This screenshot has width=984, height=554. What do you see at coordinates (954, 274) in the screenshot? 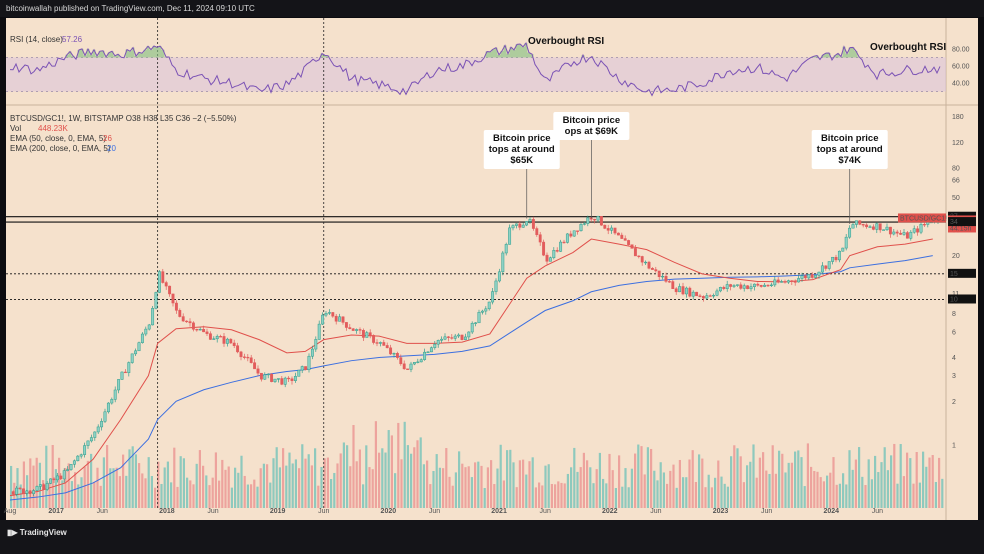
I see `price-marker-label: 15` at bounding box center [954, 274].